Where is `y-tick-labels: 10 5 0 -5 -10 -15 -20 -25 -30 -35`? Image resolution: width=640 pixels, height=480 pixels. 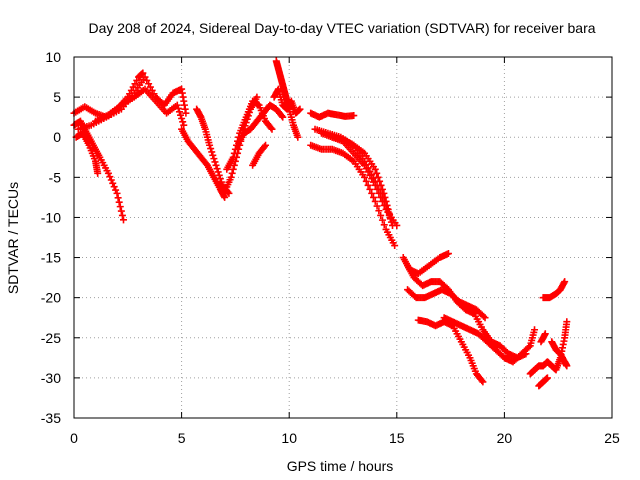 y-tick-labels: 10 5 0 -5 -10 -15 -20 -25 -30 -35 is located at coordinates (51, 237).